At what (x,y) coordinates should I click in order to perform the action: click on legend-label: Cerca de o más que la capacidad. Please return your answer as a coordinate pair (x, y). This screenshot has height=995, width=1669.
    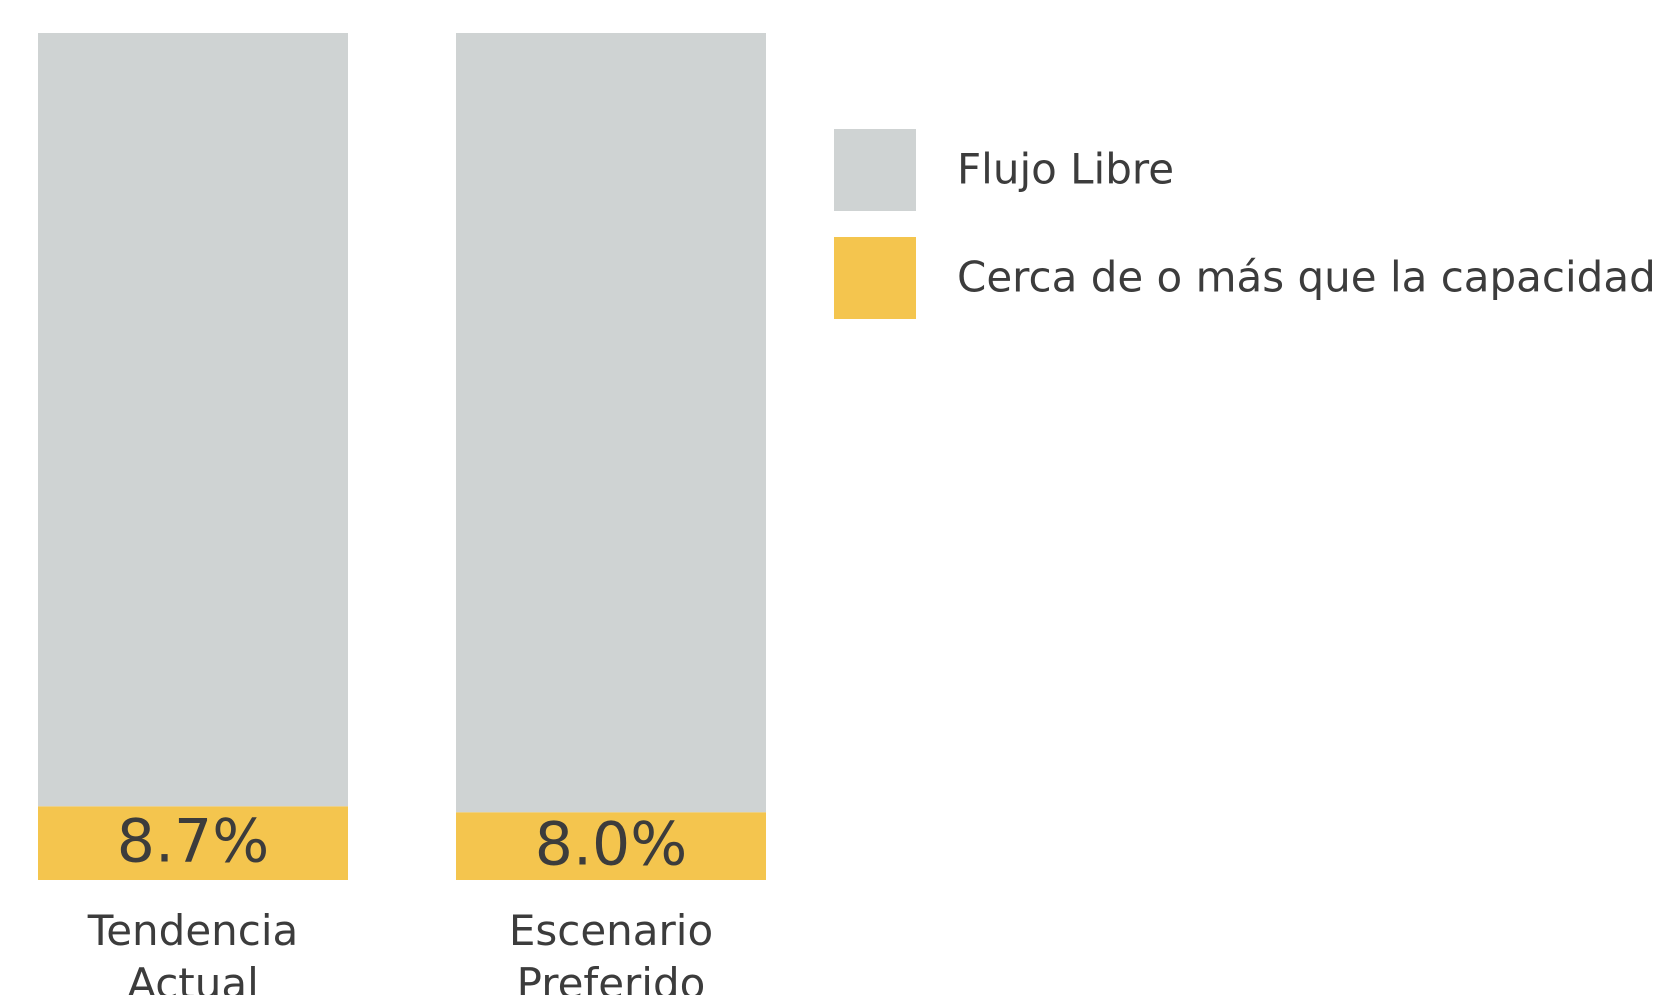
    Looking at the image, I should click on (1306, 277).